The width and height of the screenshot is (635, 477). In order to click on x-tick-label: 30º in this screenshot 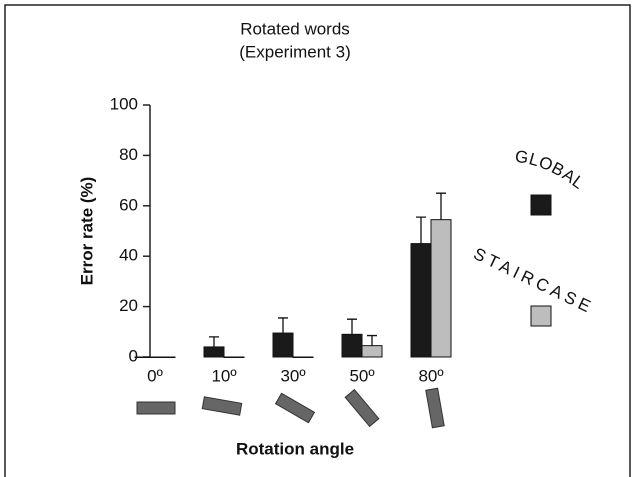, I will do `click(292, 375)`.